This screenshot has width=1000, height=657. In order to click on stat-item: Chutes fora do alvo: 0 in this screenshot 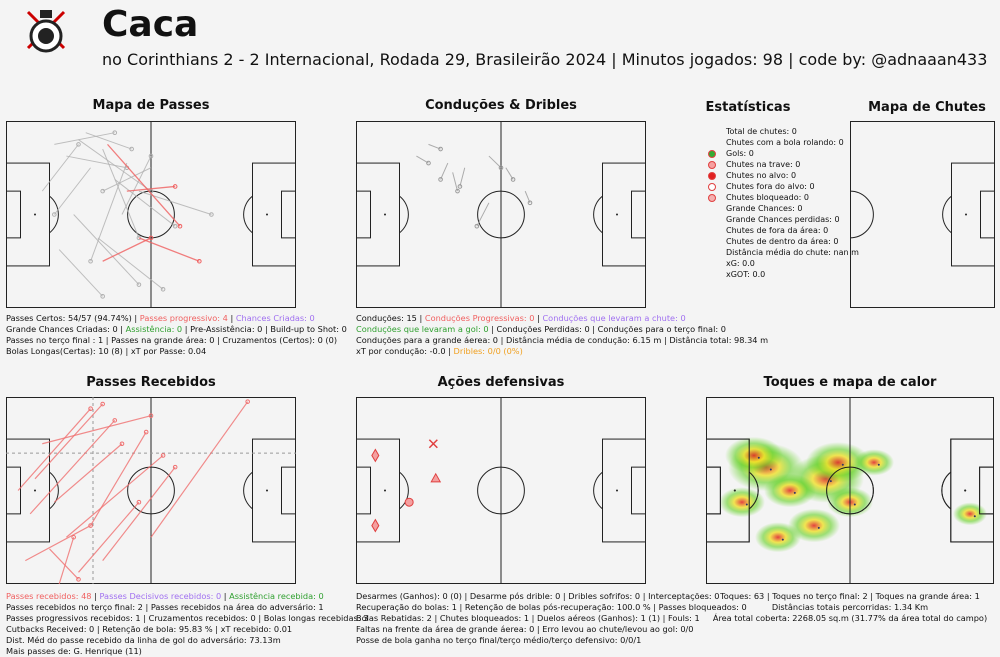, I will do `click(783, 186)`.